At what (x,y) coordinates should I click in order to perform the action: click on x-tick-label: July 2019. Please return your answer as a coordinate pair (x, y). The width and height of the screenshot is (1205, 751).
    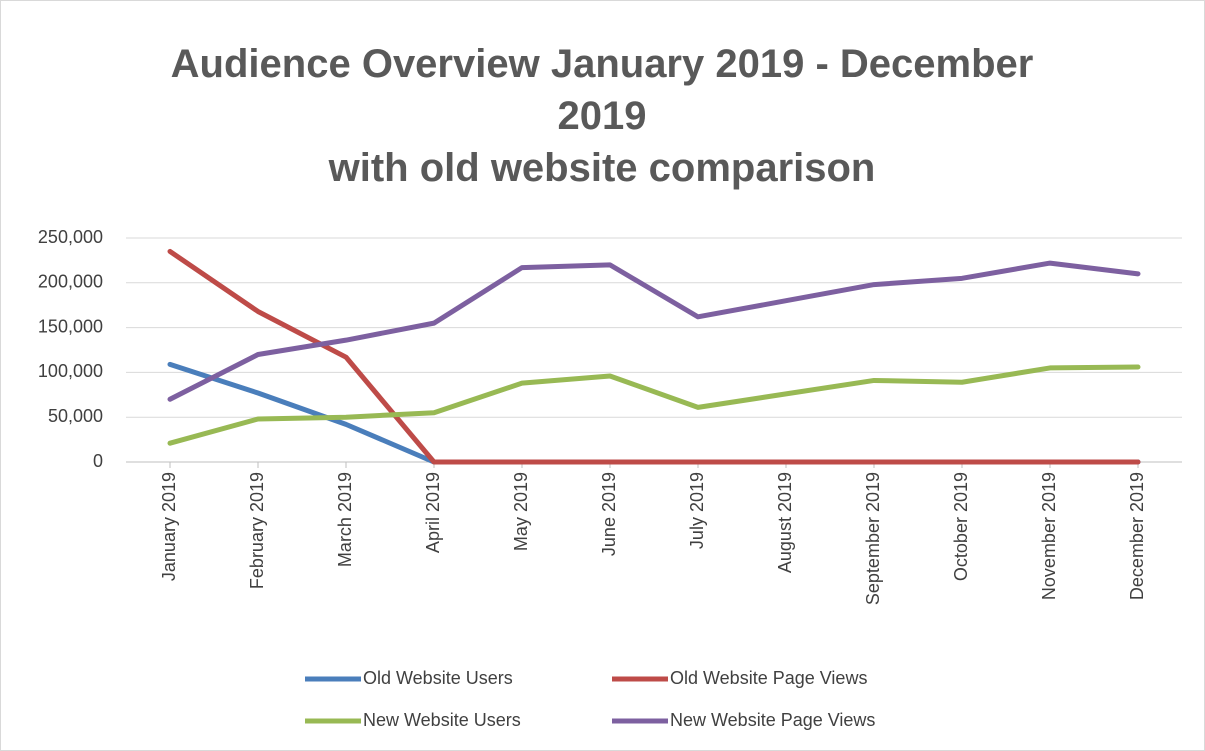
    Looking at the image, I should click on (697, 510).